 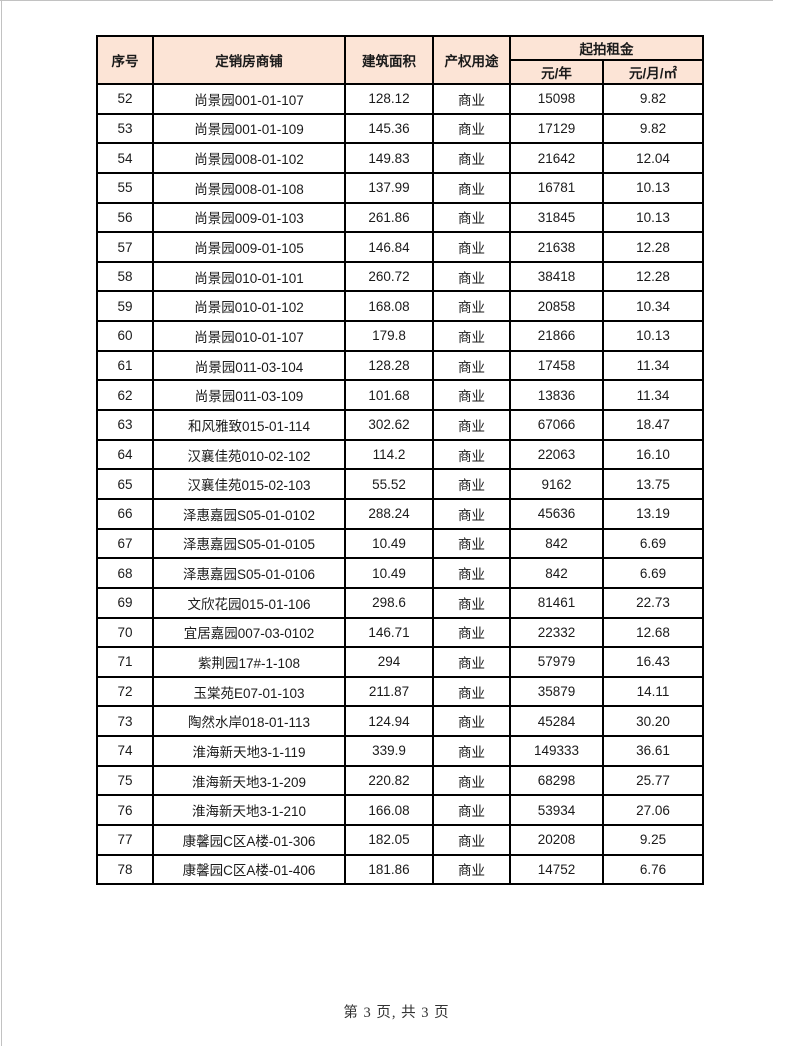 What do you see at coordinates (556, 513) in the screenshot?
I see `cell-rent-per-year: 45636` at bounding box center [556, 513].